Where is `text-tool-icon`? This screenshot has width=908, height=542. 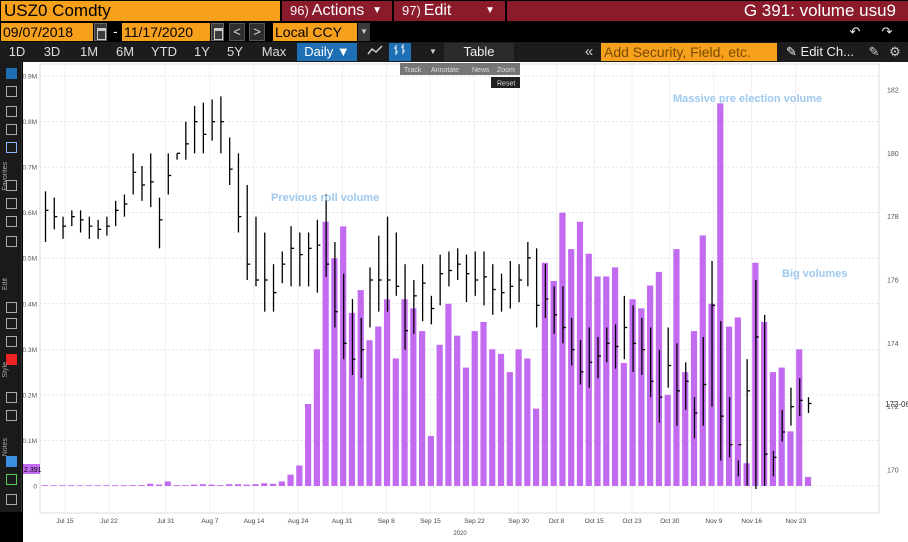
text-tool-icon is located at coordinates (11, 341).